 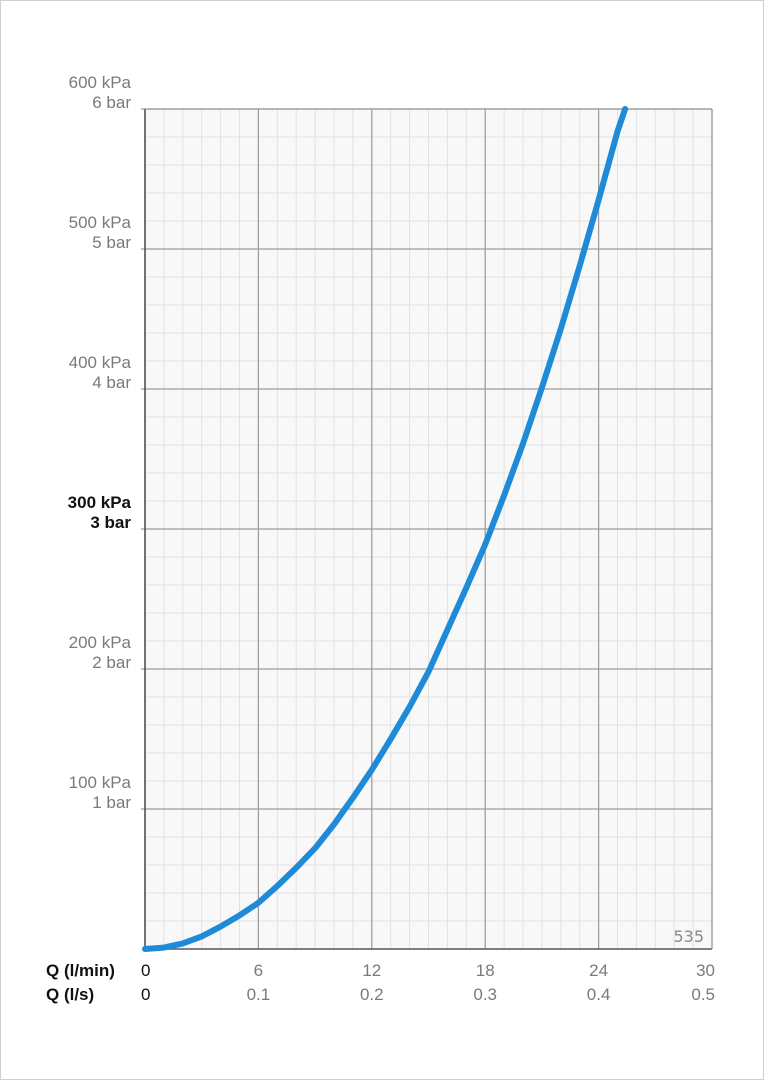 What do you see at coordinates (259, 994) in the screenshot?
I see `x-tick-label-ls: 0.1` at bounding box center [259, 994].